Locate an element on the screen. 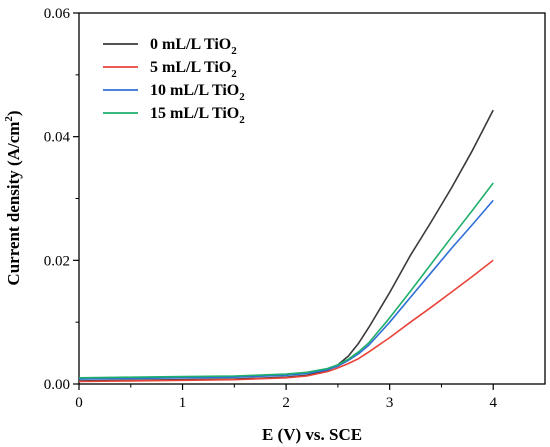  legend-label: 10 mL/L TiO2 is located at coordinates (197, 92).